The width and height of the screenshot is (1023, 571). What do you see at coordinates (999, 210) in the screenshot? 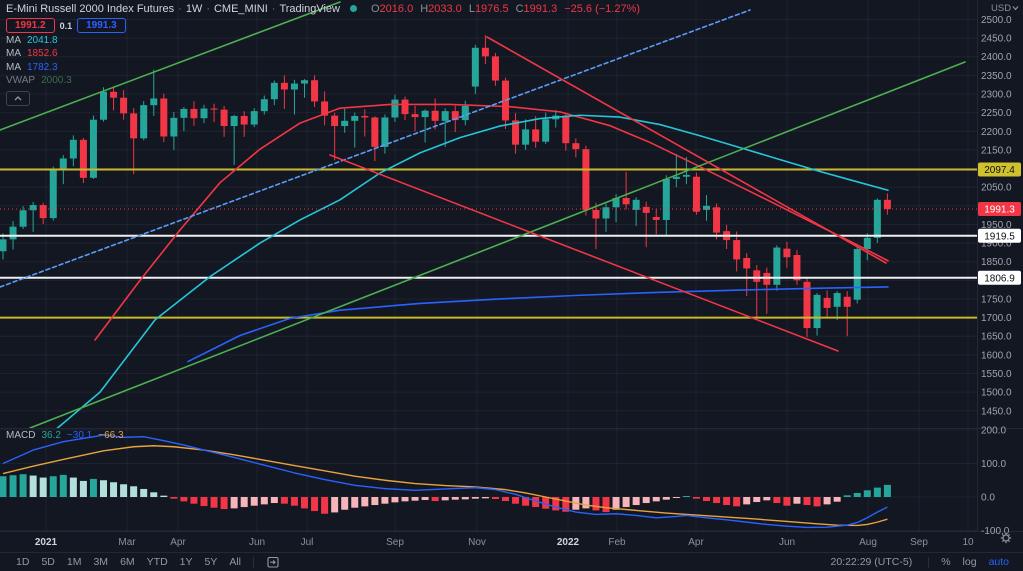
I see `svg-text: 1991.3` at bounding box center [999, 210].